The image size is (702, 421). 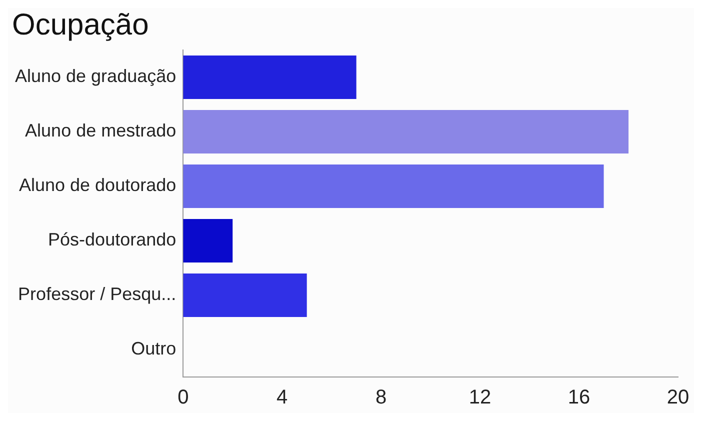 I want to click on chart-title: Ocupação, so click(x=80, y=25).